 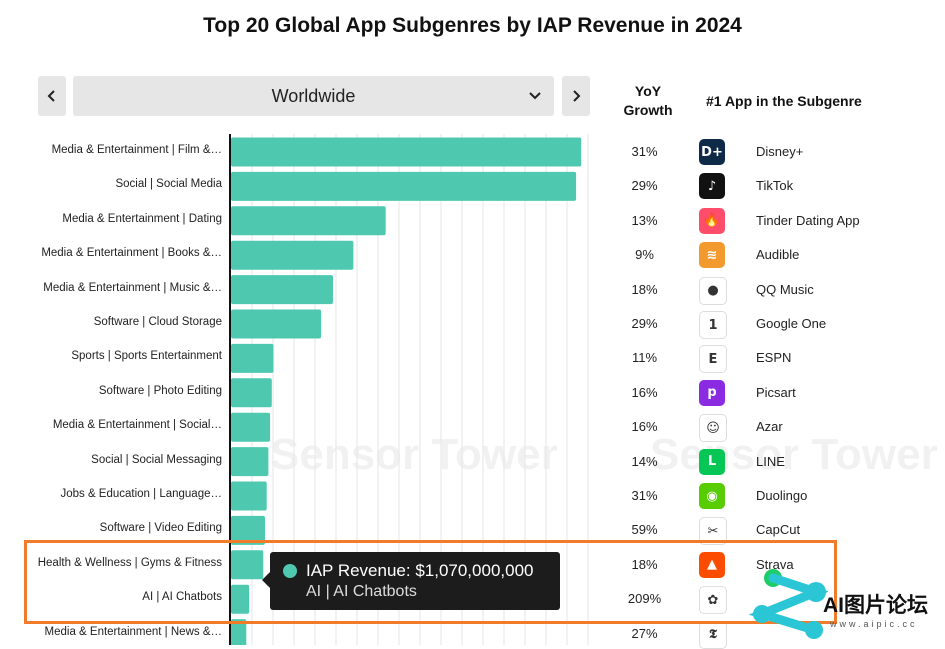 I want to click on top-app-name: Disney+, so click(x=780, y=151).